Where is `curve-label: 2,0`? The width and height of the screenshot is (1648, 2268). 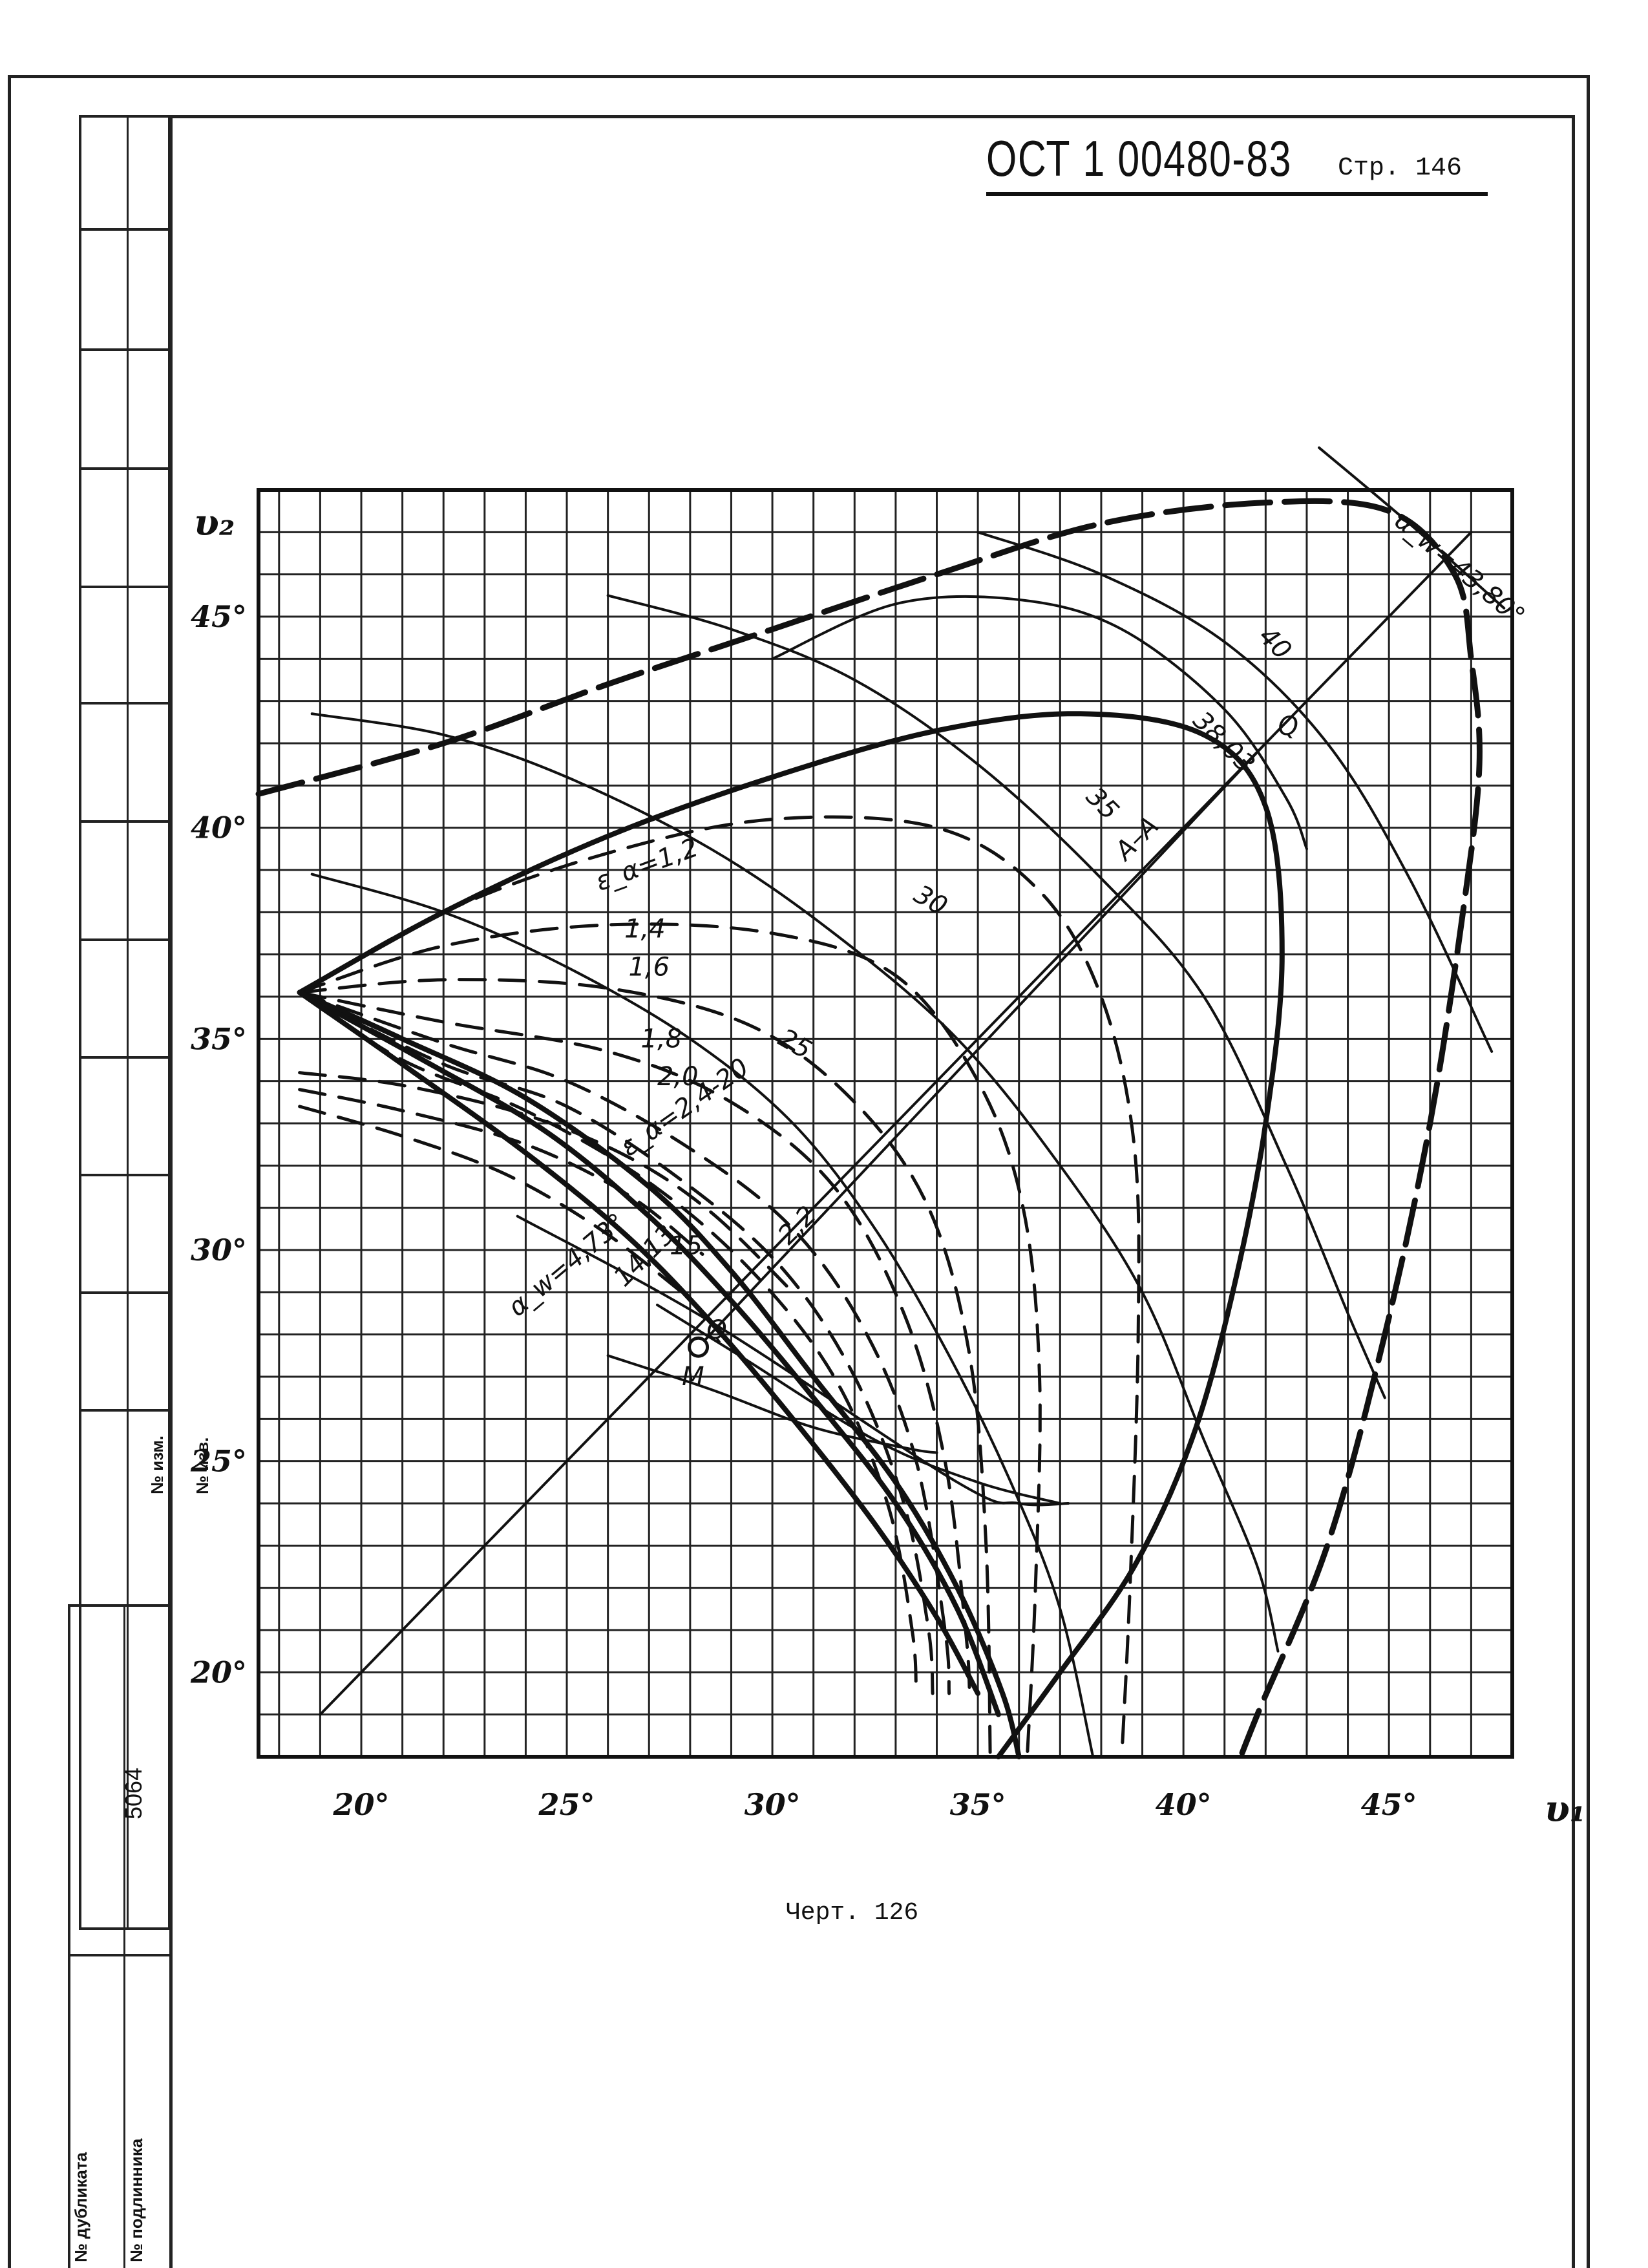
curve-label: 2,0 is located at coordinates (678, 1077).